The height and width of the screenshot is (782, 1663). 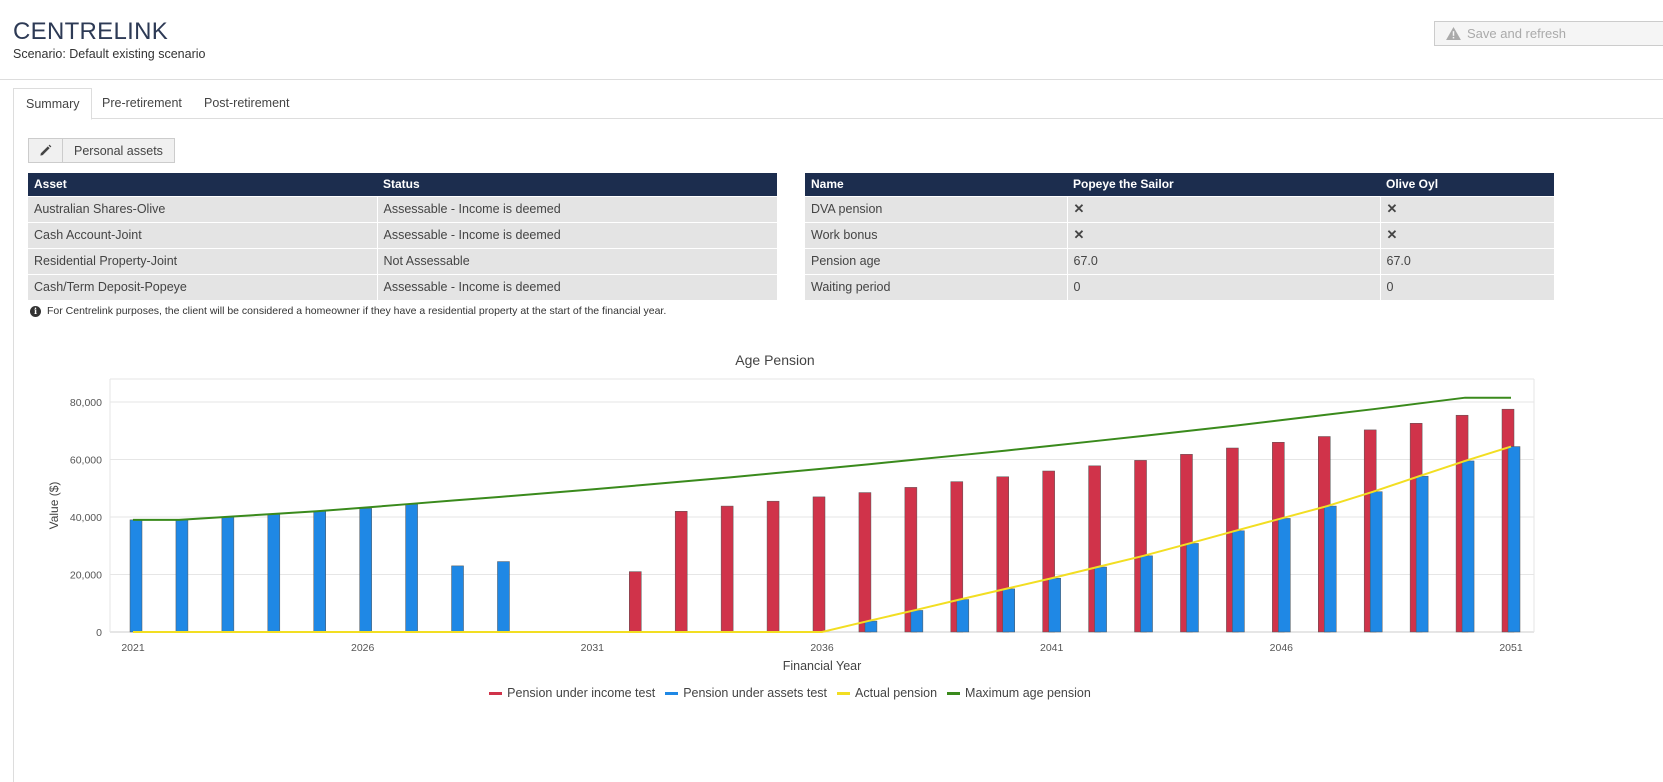 I want to click on tab-summary: Summary, so click(x=53, y=104).